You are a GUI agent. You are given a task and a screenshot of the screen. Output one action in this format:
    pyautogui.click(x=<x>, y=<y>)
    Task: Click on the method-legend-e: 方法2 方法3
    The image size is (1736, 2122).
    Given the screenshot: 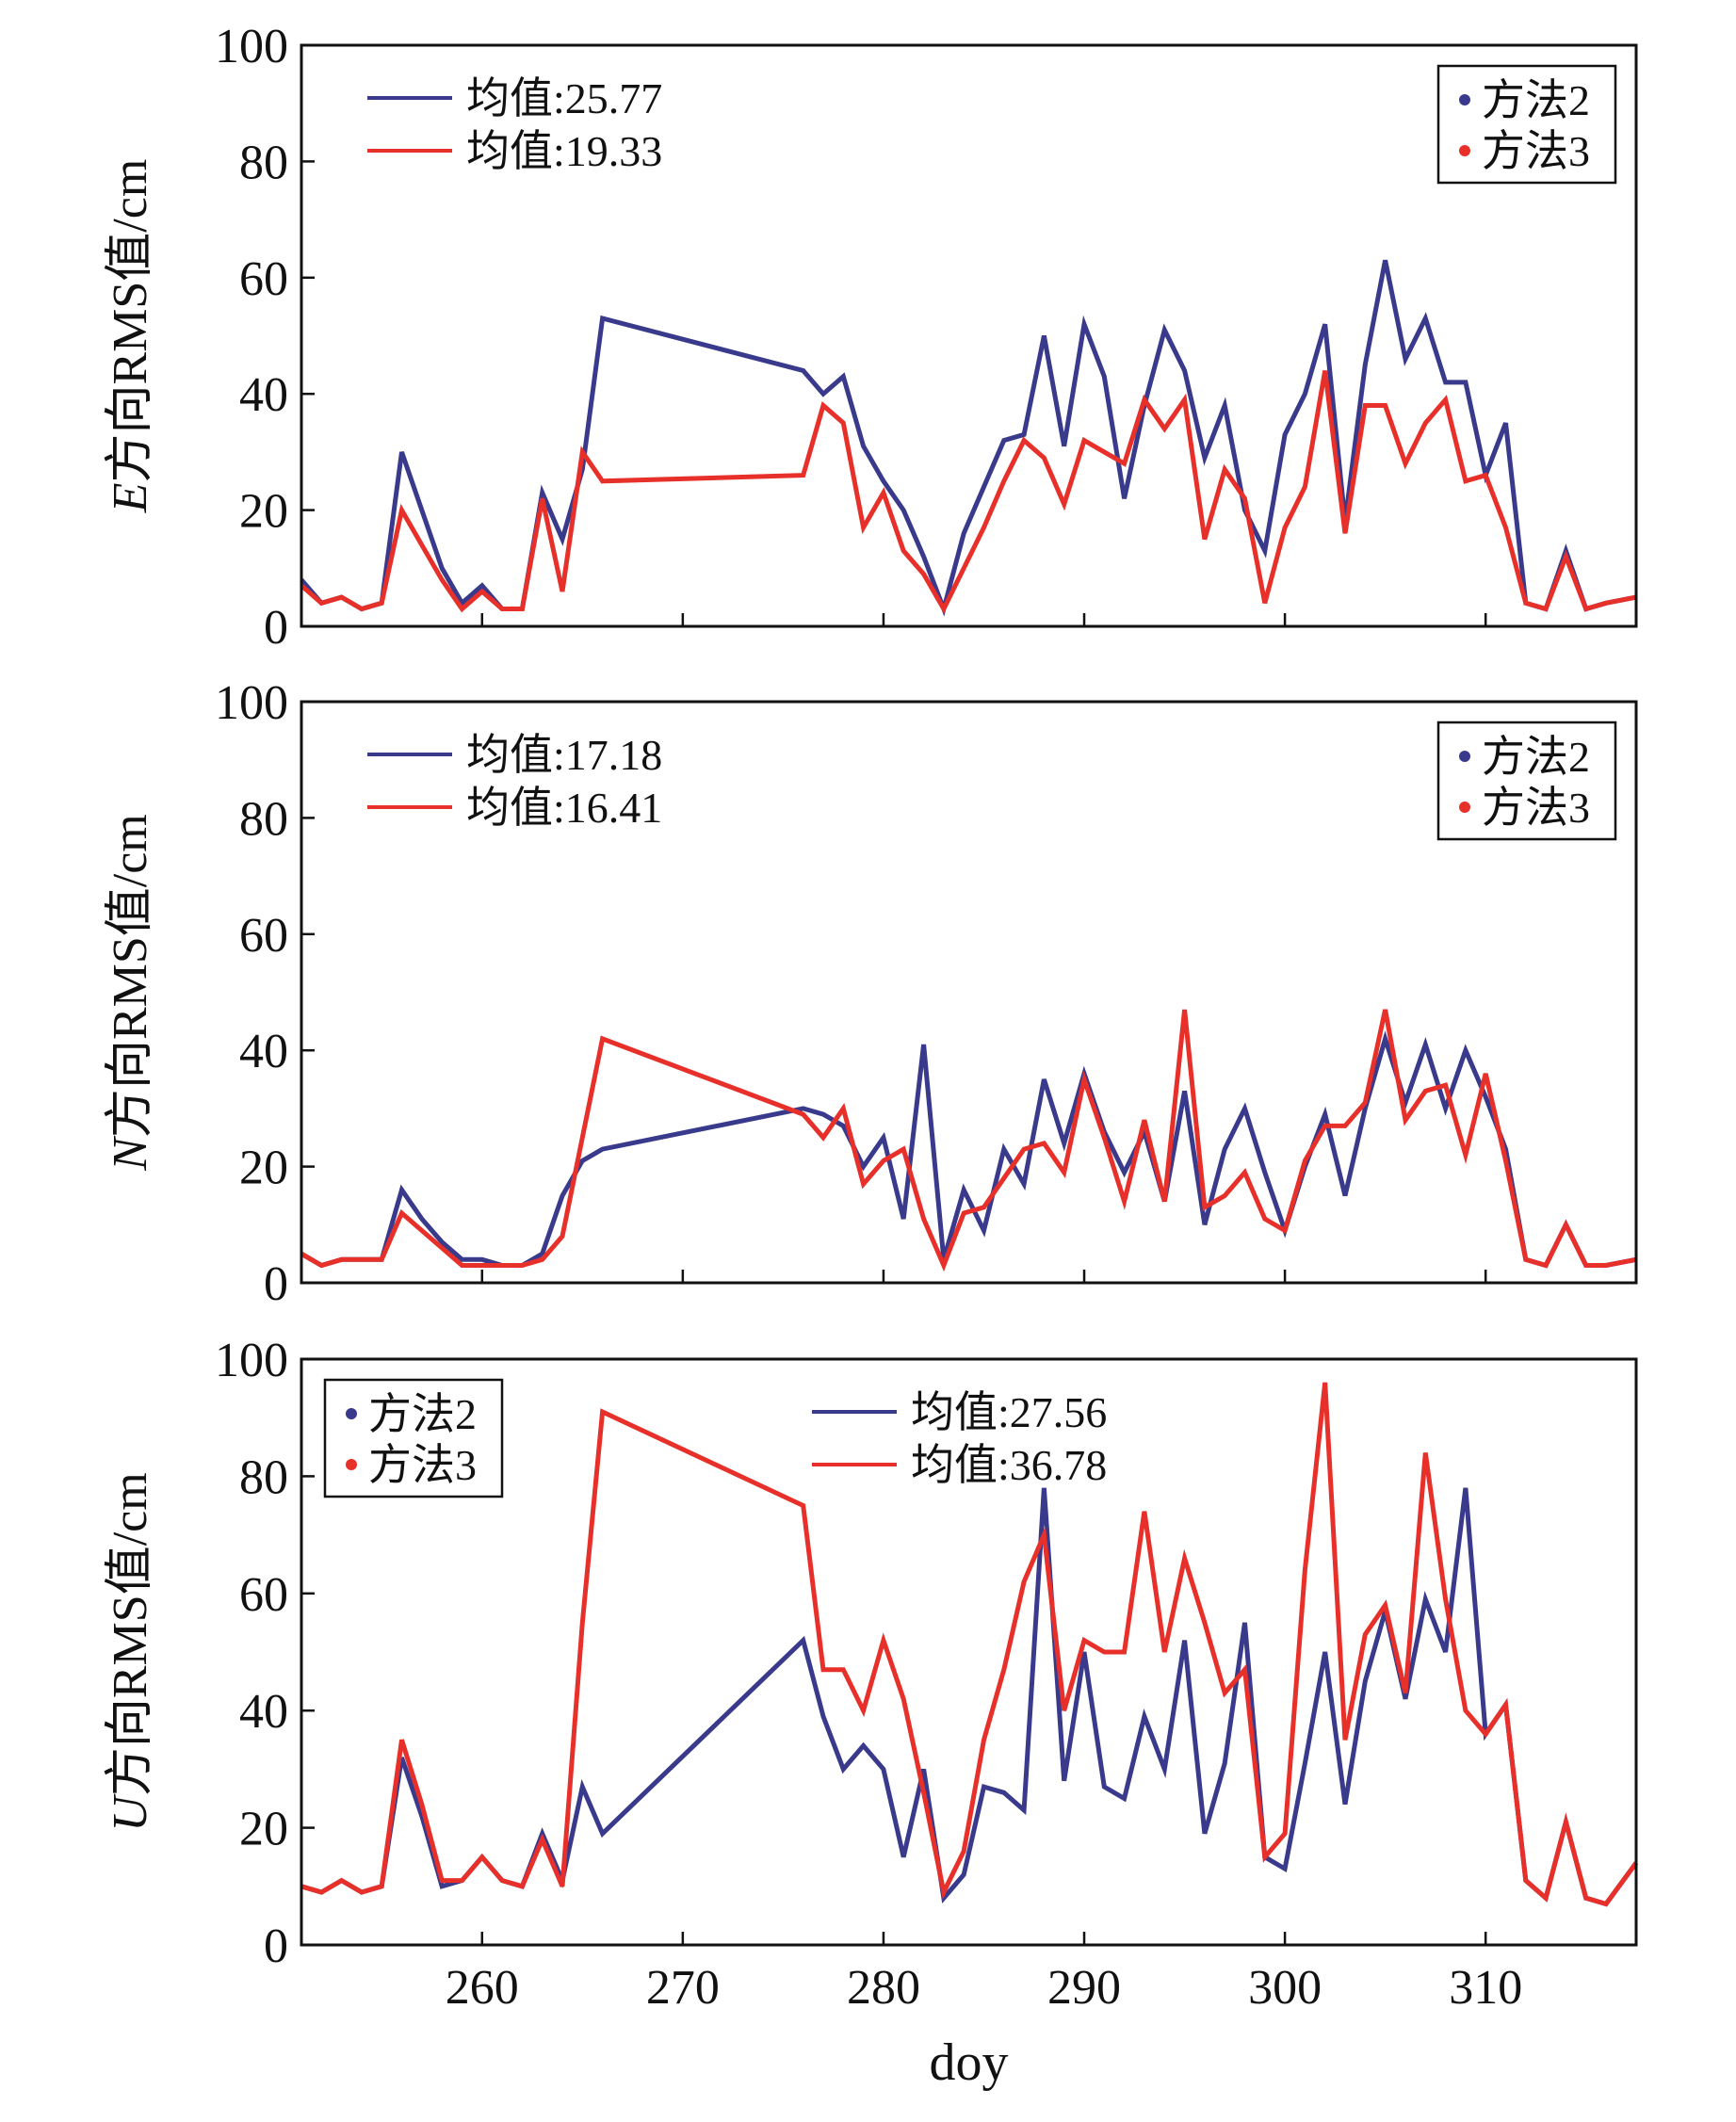 What is the action you would take?
    pyautogui.click(x=1526, y=124)
    